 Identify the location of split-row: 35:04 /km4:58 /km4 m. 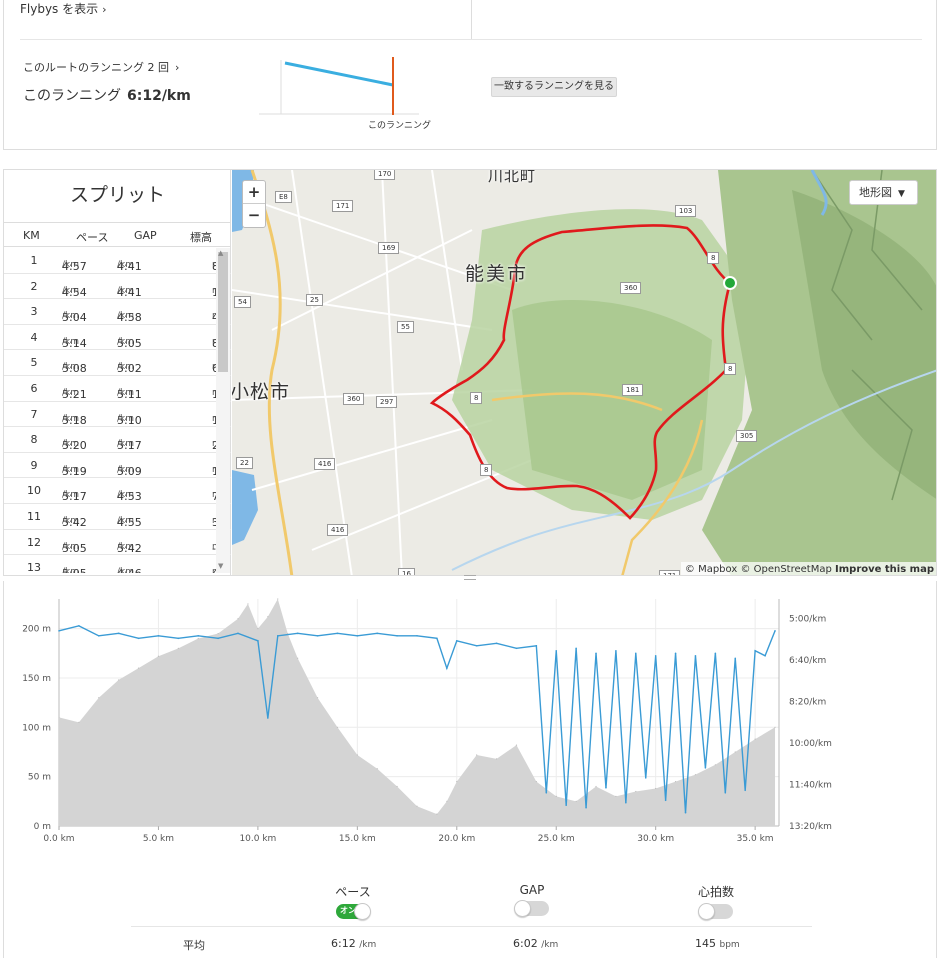
(117, 312).